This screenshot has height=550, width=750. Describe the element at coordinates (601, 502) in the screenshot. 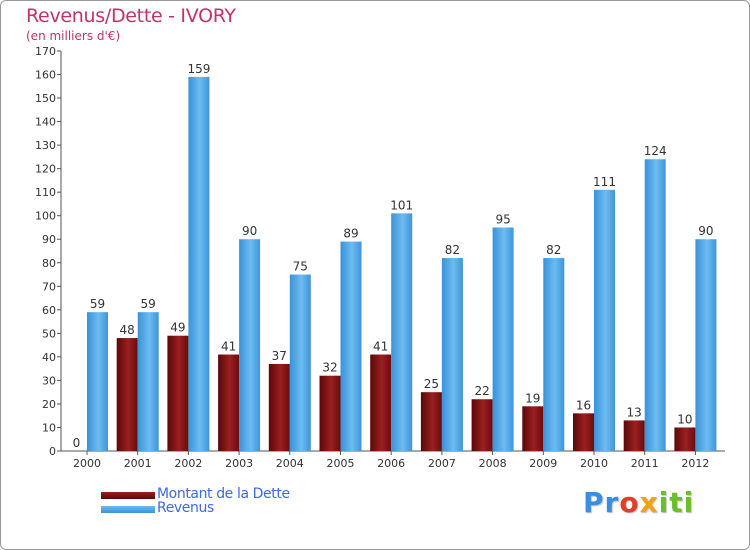

I see `logo-part-1: Pr` at that location.